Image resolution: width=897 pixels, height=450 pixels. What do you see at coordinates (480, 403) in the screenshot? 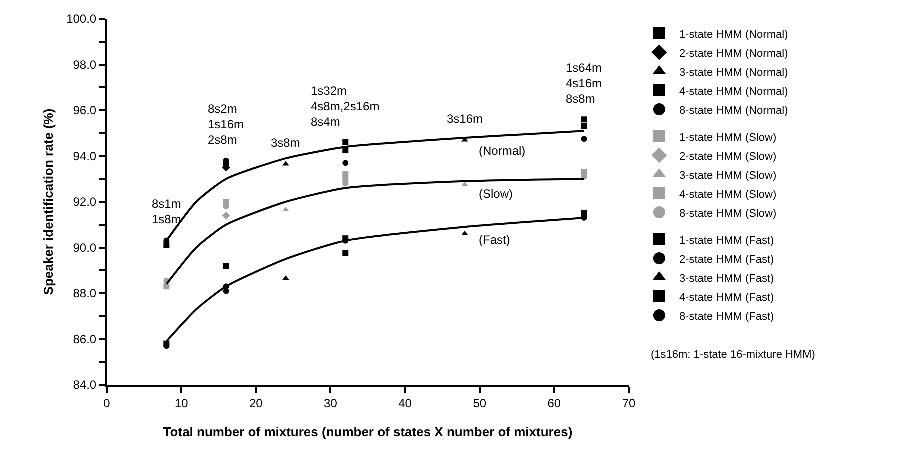
I see `x-tick-label: 50` at bounding box center [480, 403].